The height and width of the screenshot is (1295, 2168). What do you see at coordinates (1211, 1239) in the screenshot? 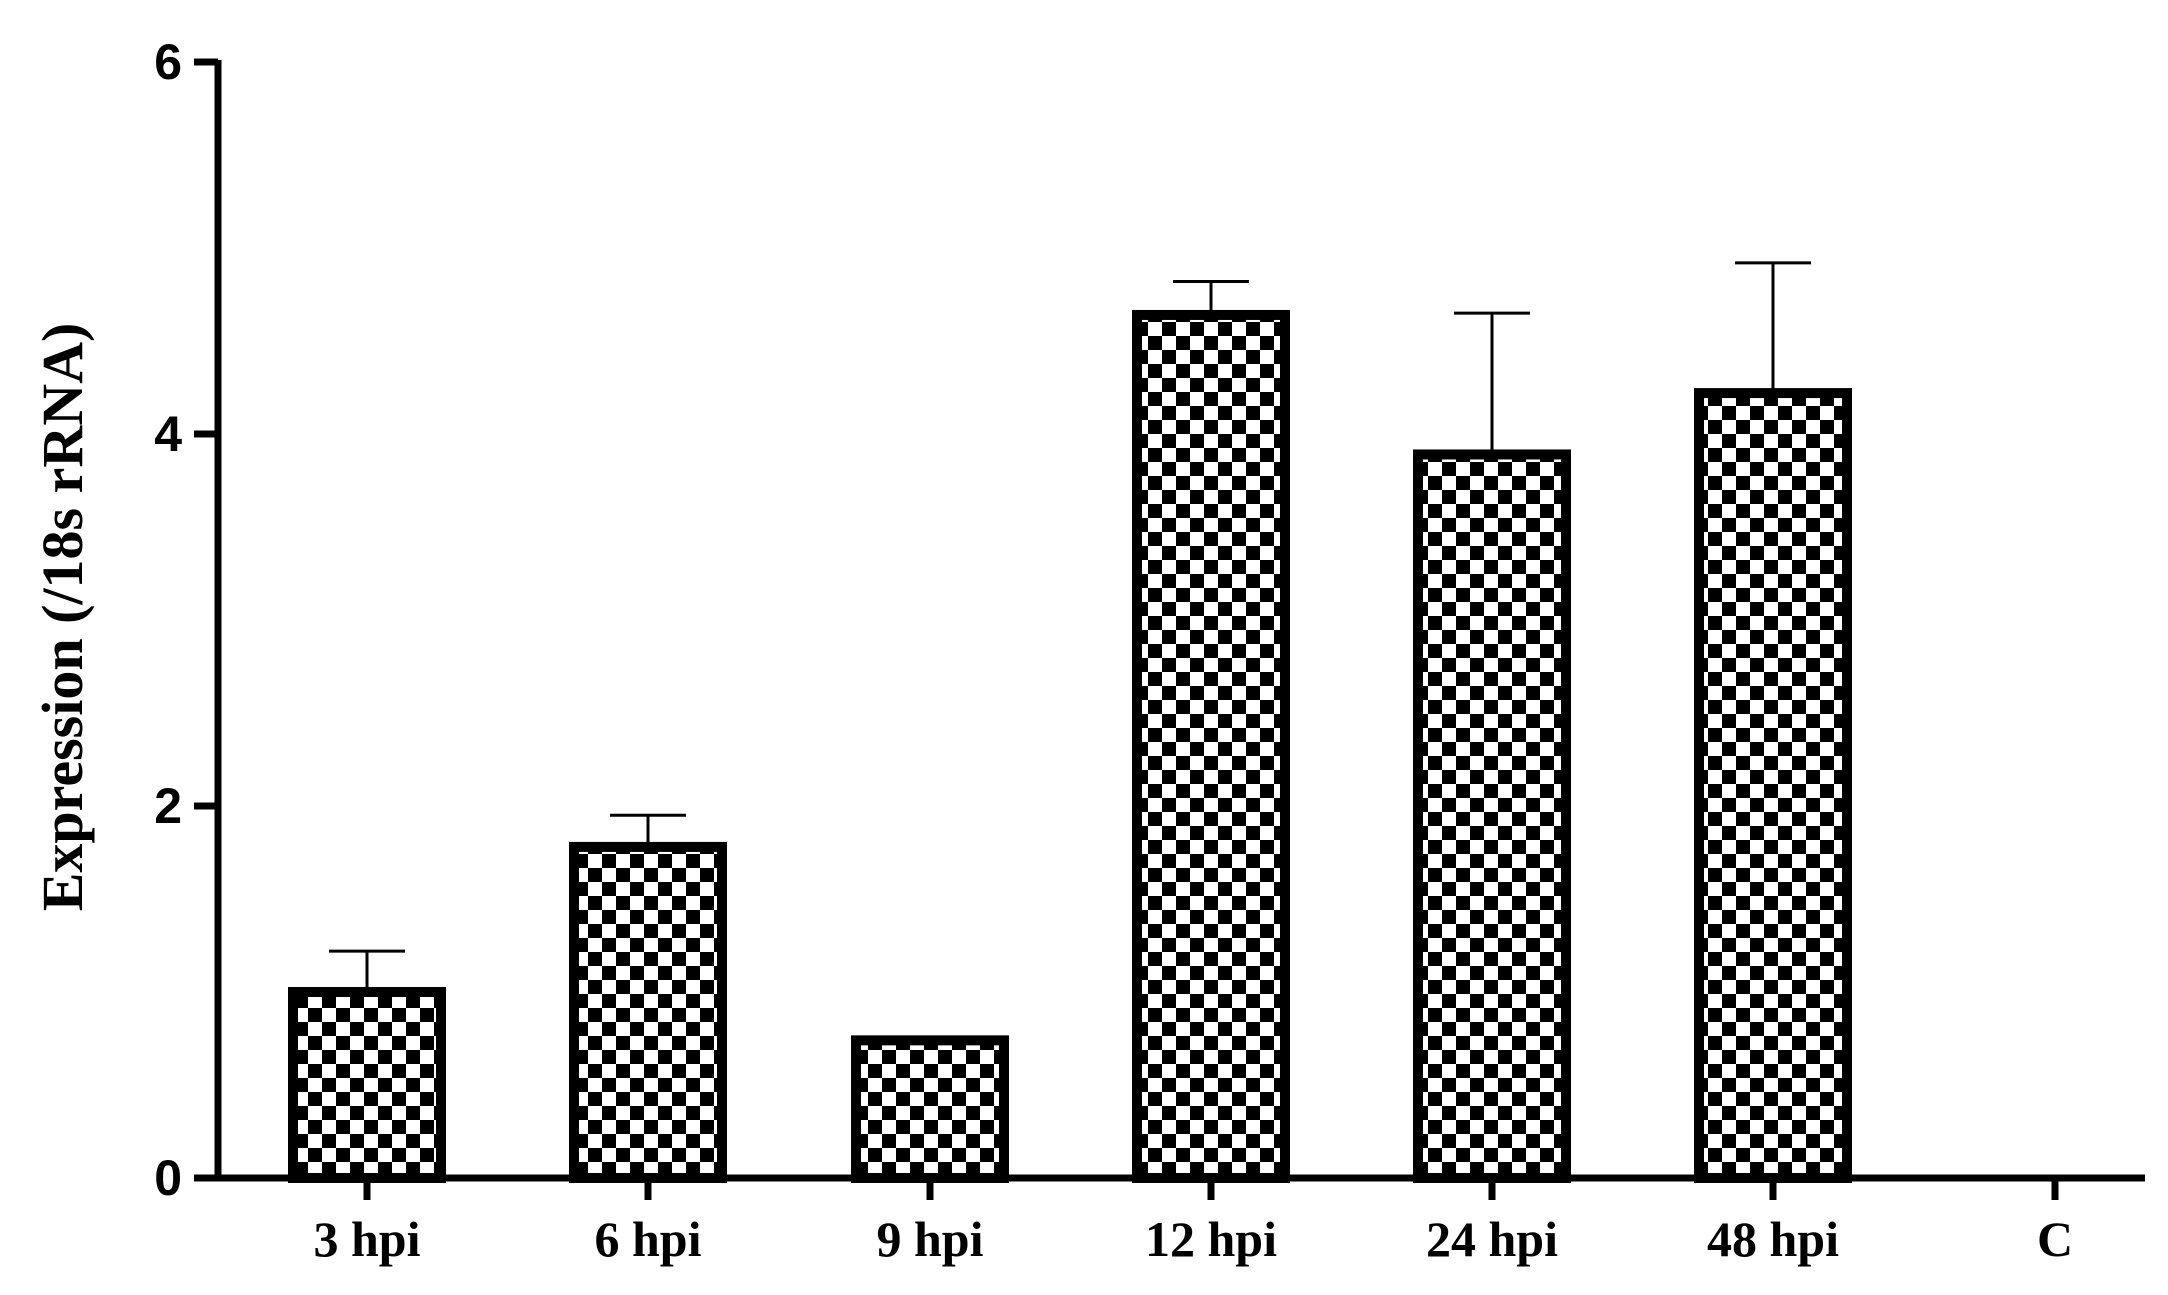
I see `x-tick-label: 12 hpi` at bounding box center [1211, 1239].